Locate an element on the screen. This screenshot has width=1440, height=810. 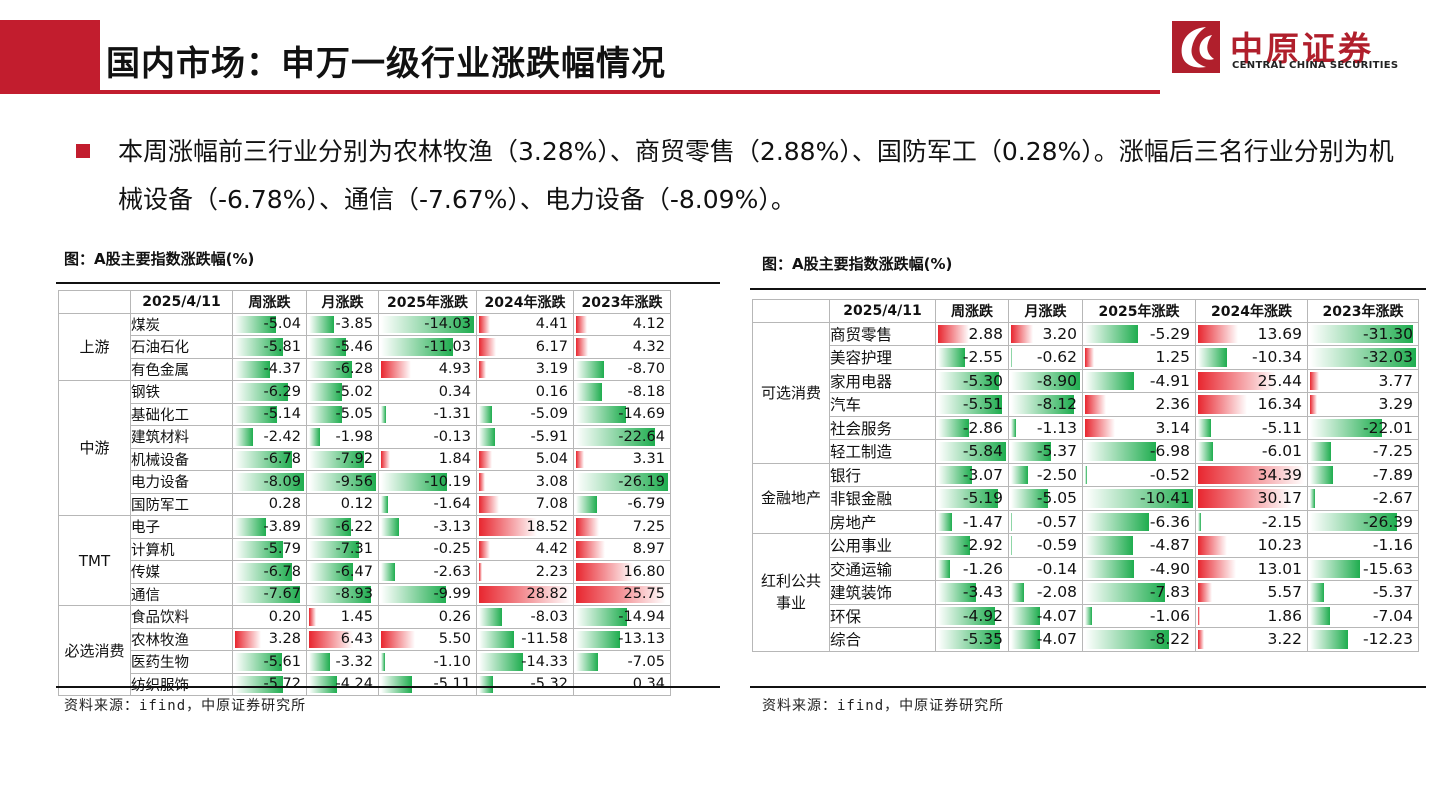
value-cell: 3.14 is located at coordinates (1139, 427).